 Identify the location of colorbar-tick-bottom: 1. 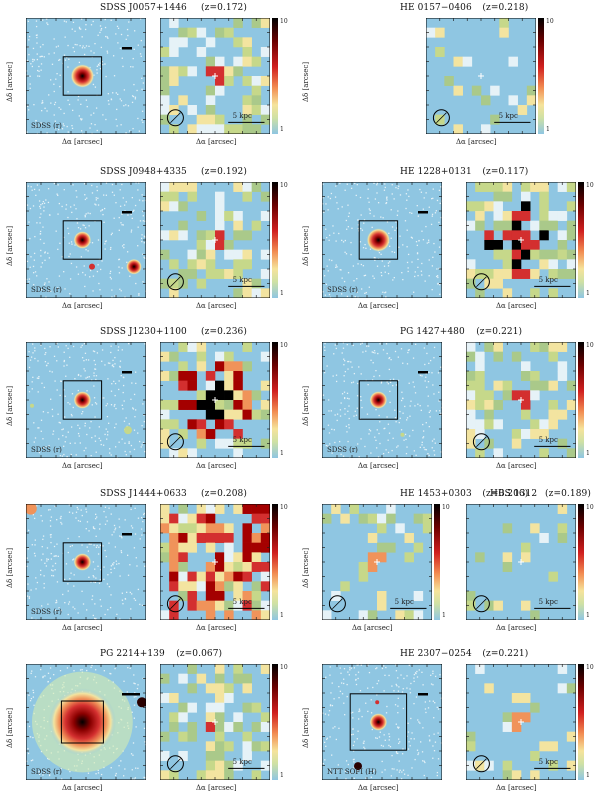
(588, 293).